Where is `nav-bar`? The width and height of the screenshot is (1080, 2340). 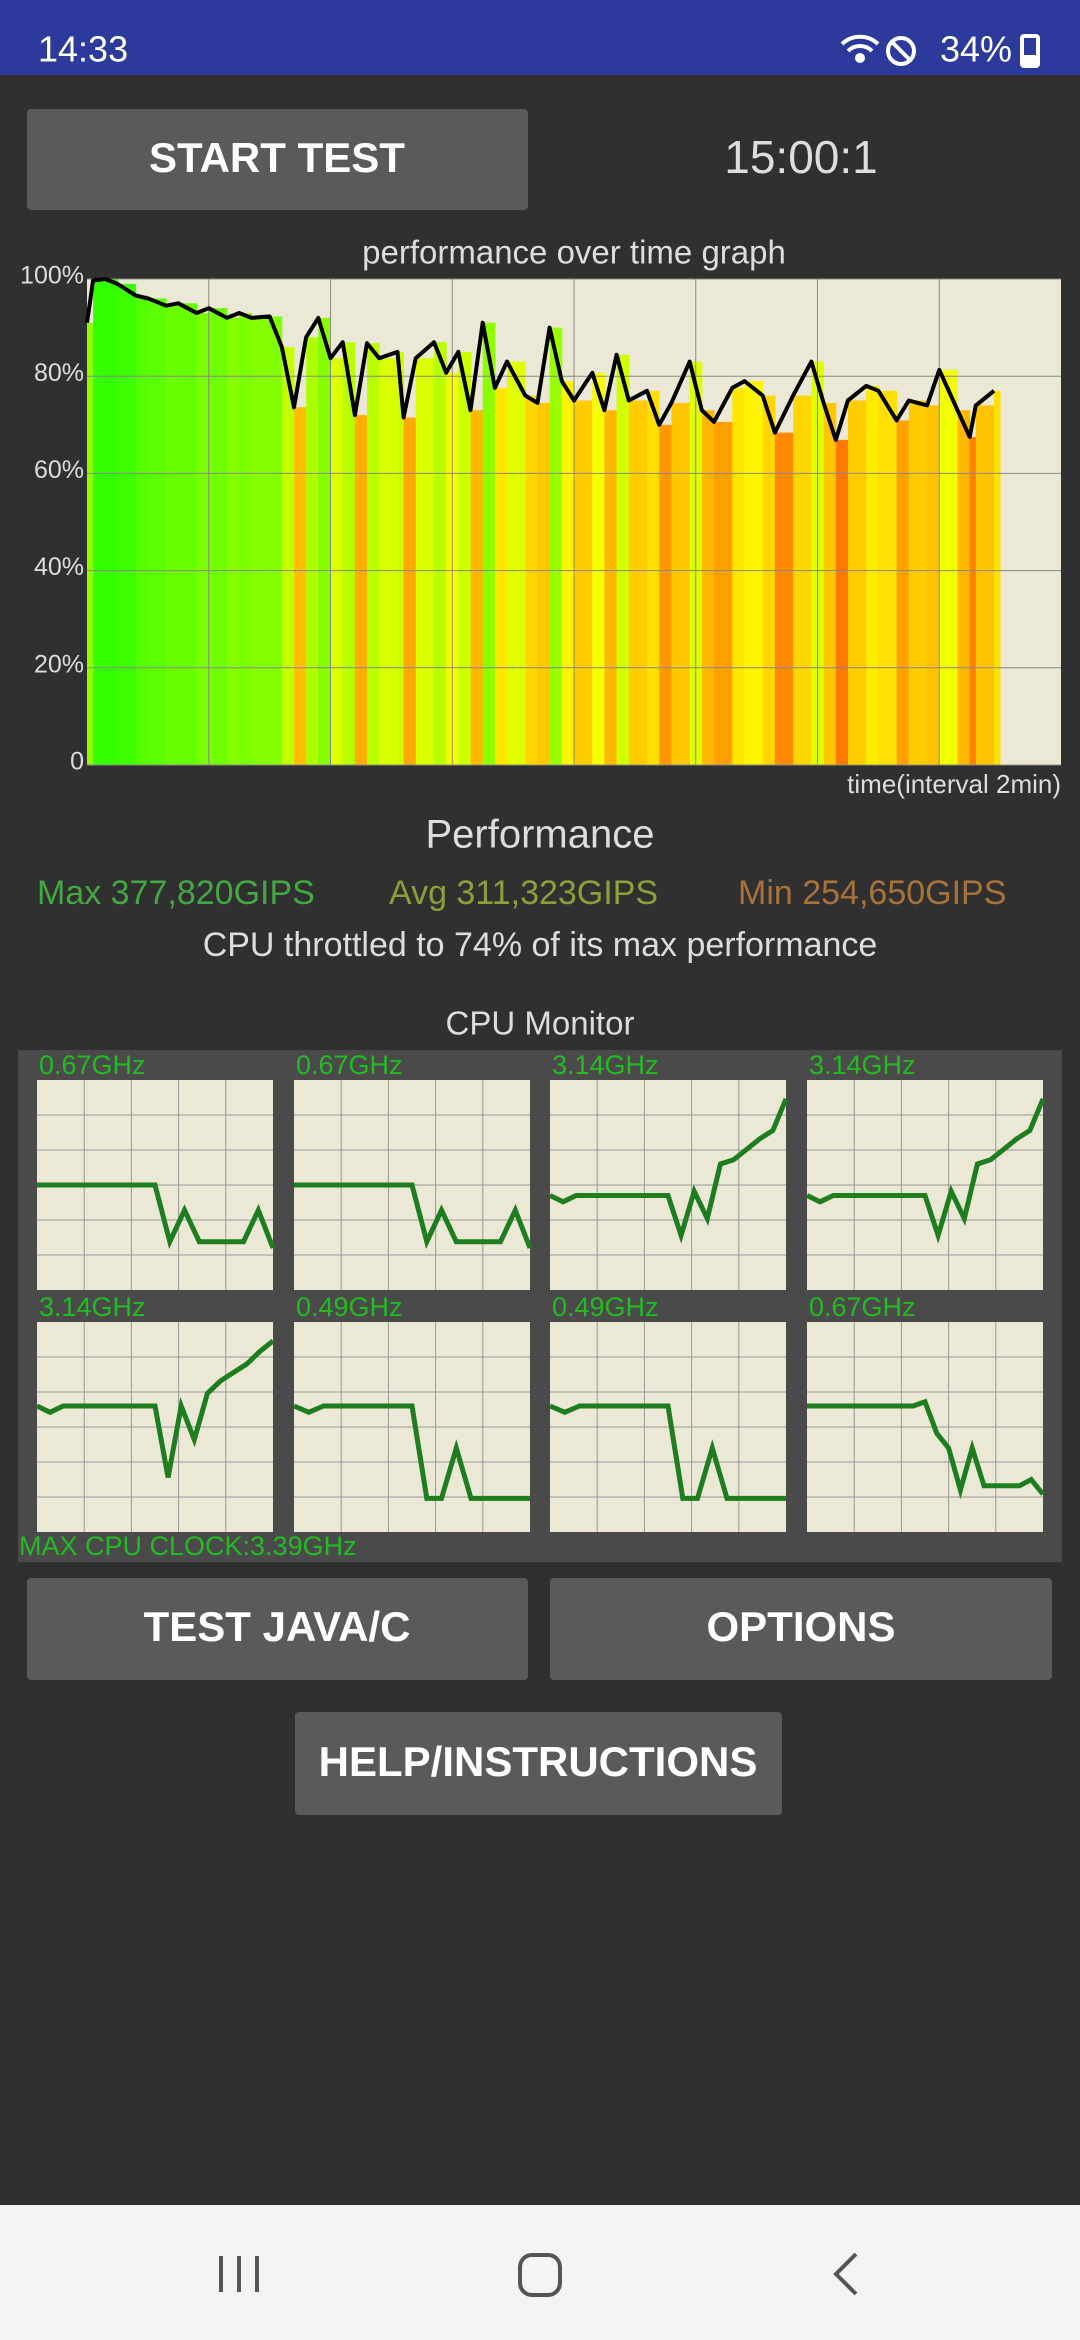 nav-bar is located at coordinates (540, 2272).